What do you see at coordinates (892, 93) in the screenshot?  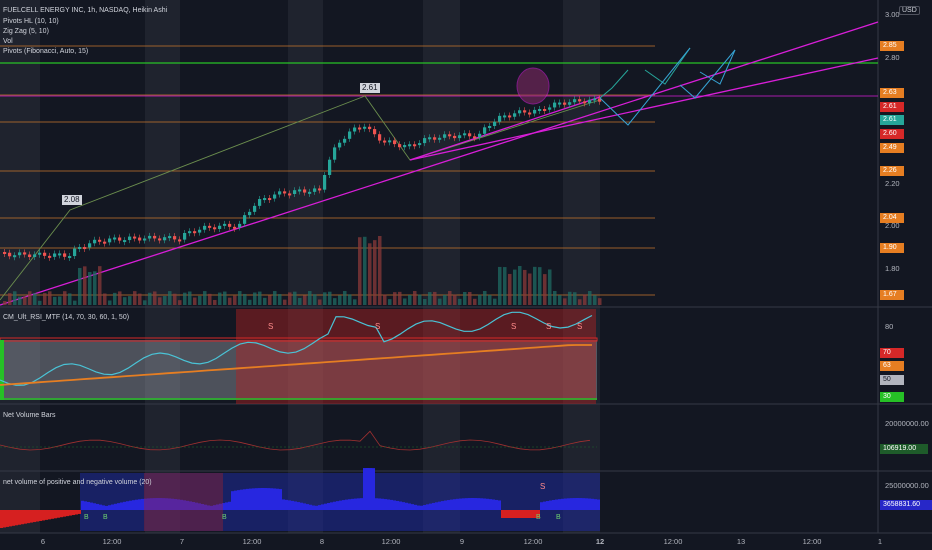 I see `price-tag: 2.63` at bounding box center [892, 93].